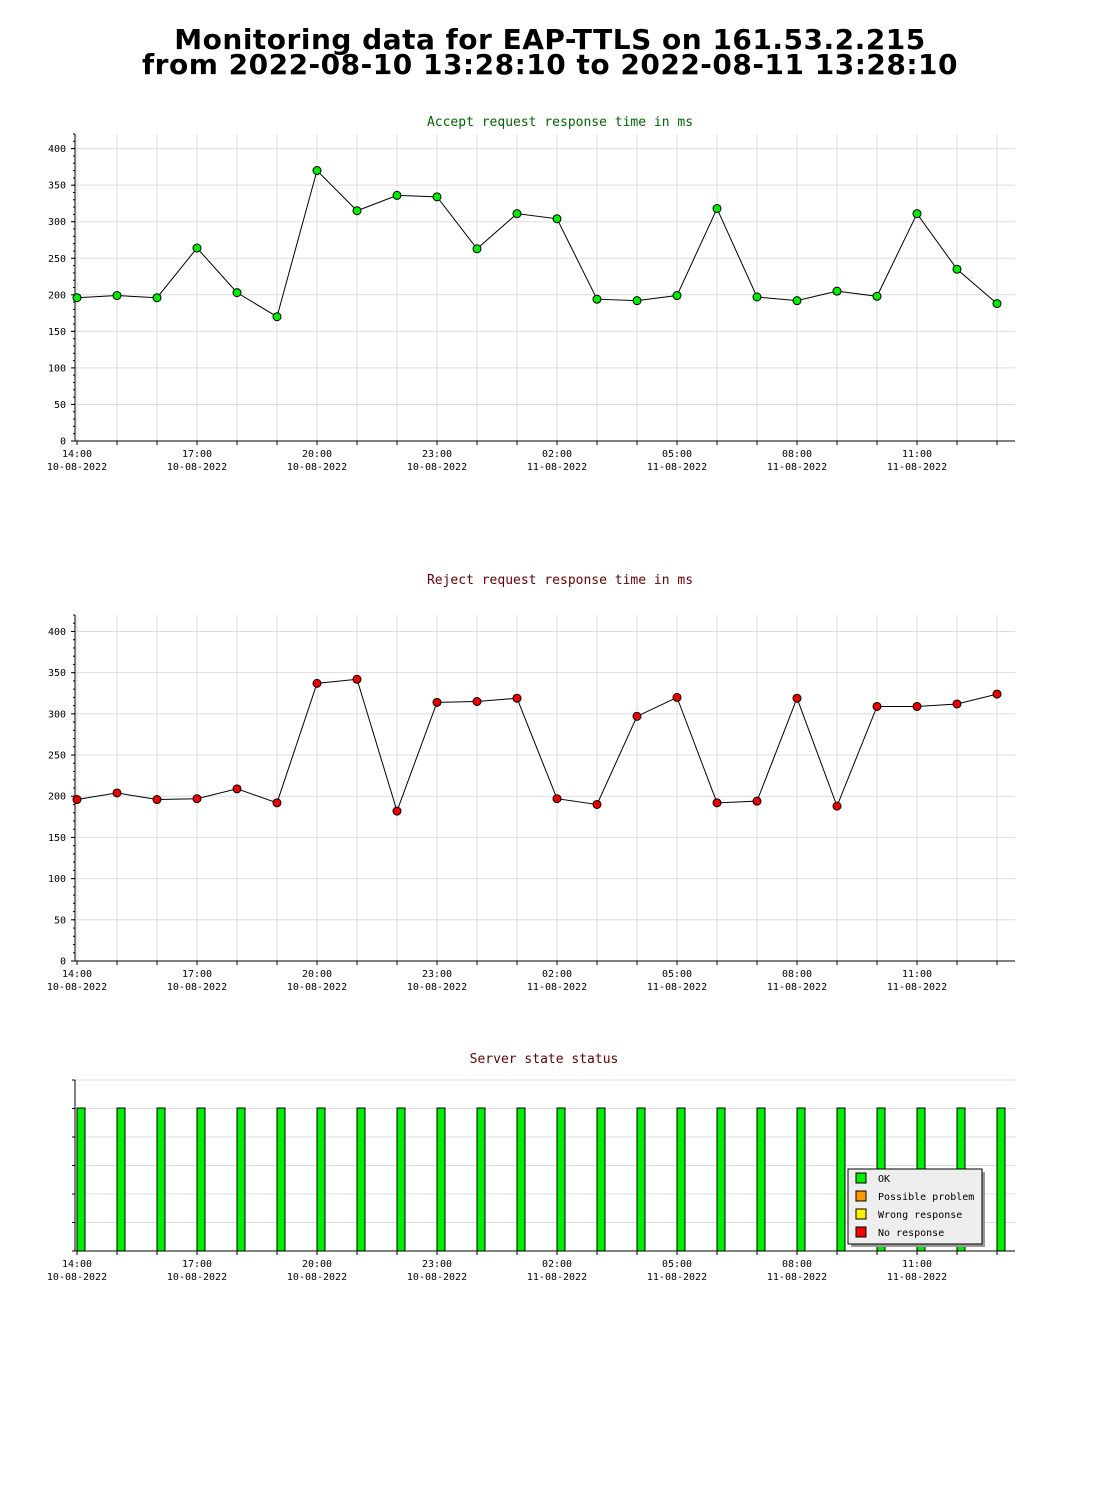 This screenshot has width=1100, height=1500. I want to click on chart-1-tick-time-label: 05:00, so click(677, 454).